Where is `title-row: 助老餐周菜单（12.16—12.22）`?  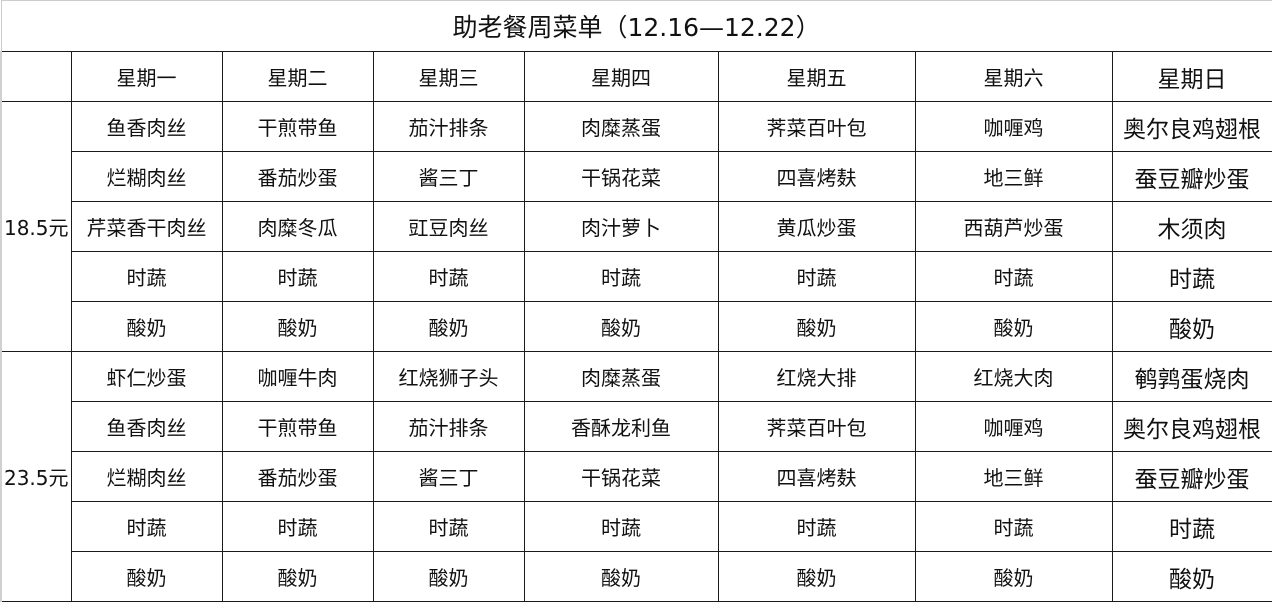 title-row: 助老餐周菜单（12.16—12.22） is located at coordinates (636, 26).